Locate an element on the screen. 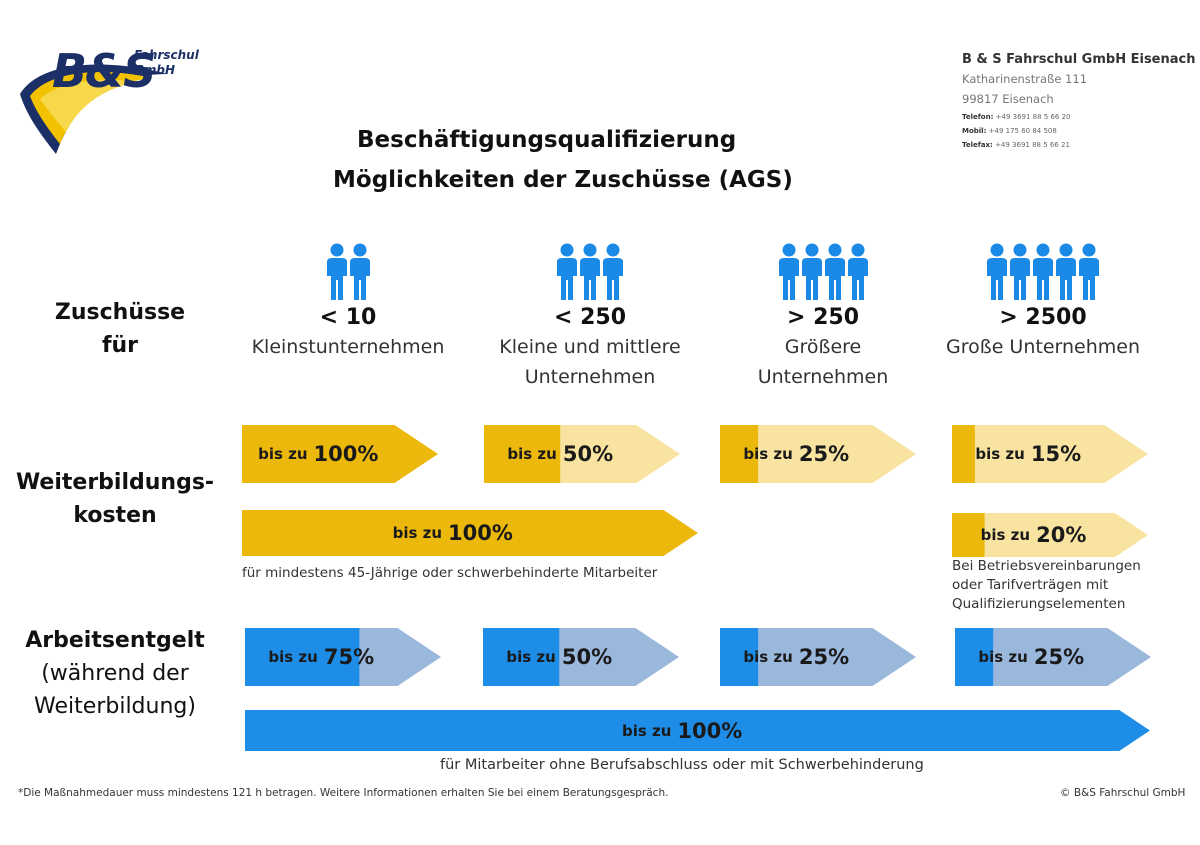 The image size is (1200, 845). company-fax: Telefax: +49 3691 88 5 66 21 is located at coordinates (1016, 145).